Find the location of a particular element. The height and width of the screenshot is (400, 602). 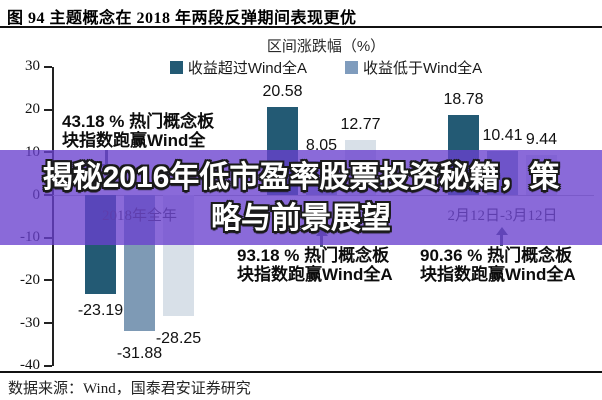

bar-value-label: 9.44 is located at coordinates (541, 139).